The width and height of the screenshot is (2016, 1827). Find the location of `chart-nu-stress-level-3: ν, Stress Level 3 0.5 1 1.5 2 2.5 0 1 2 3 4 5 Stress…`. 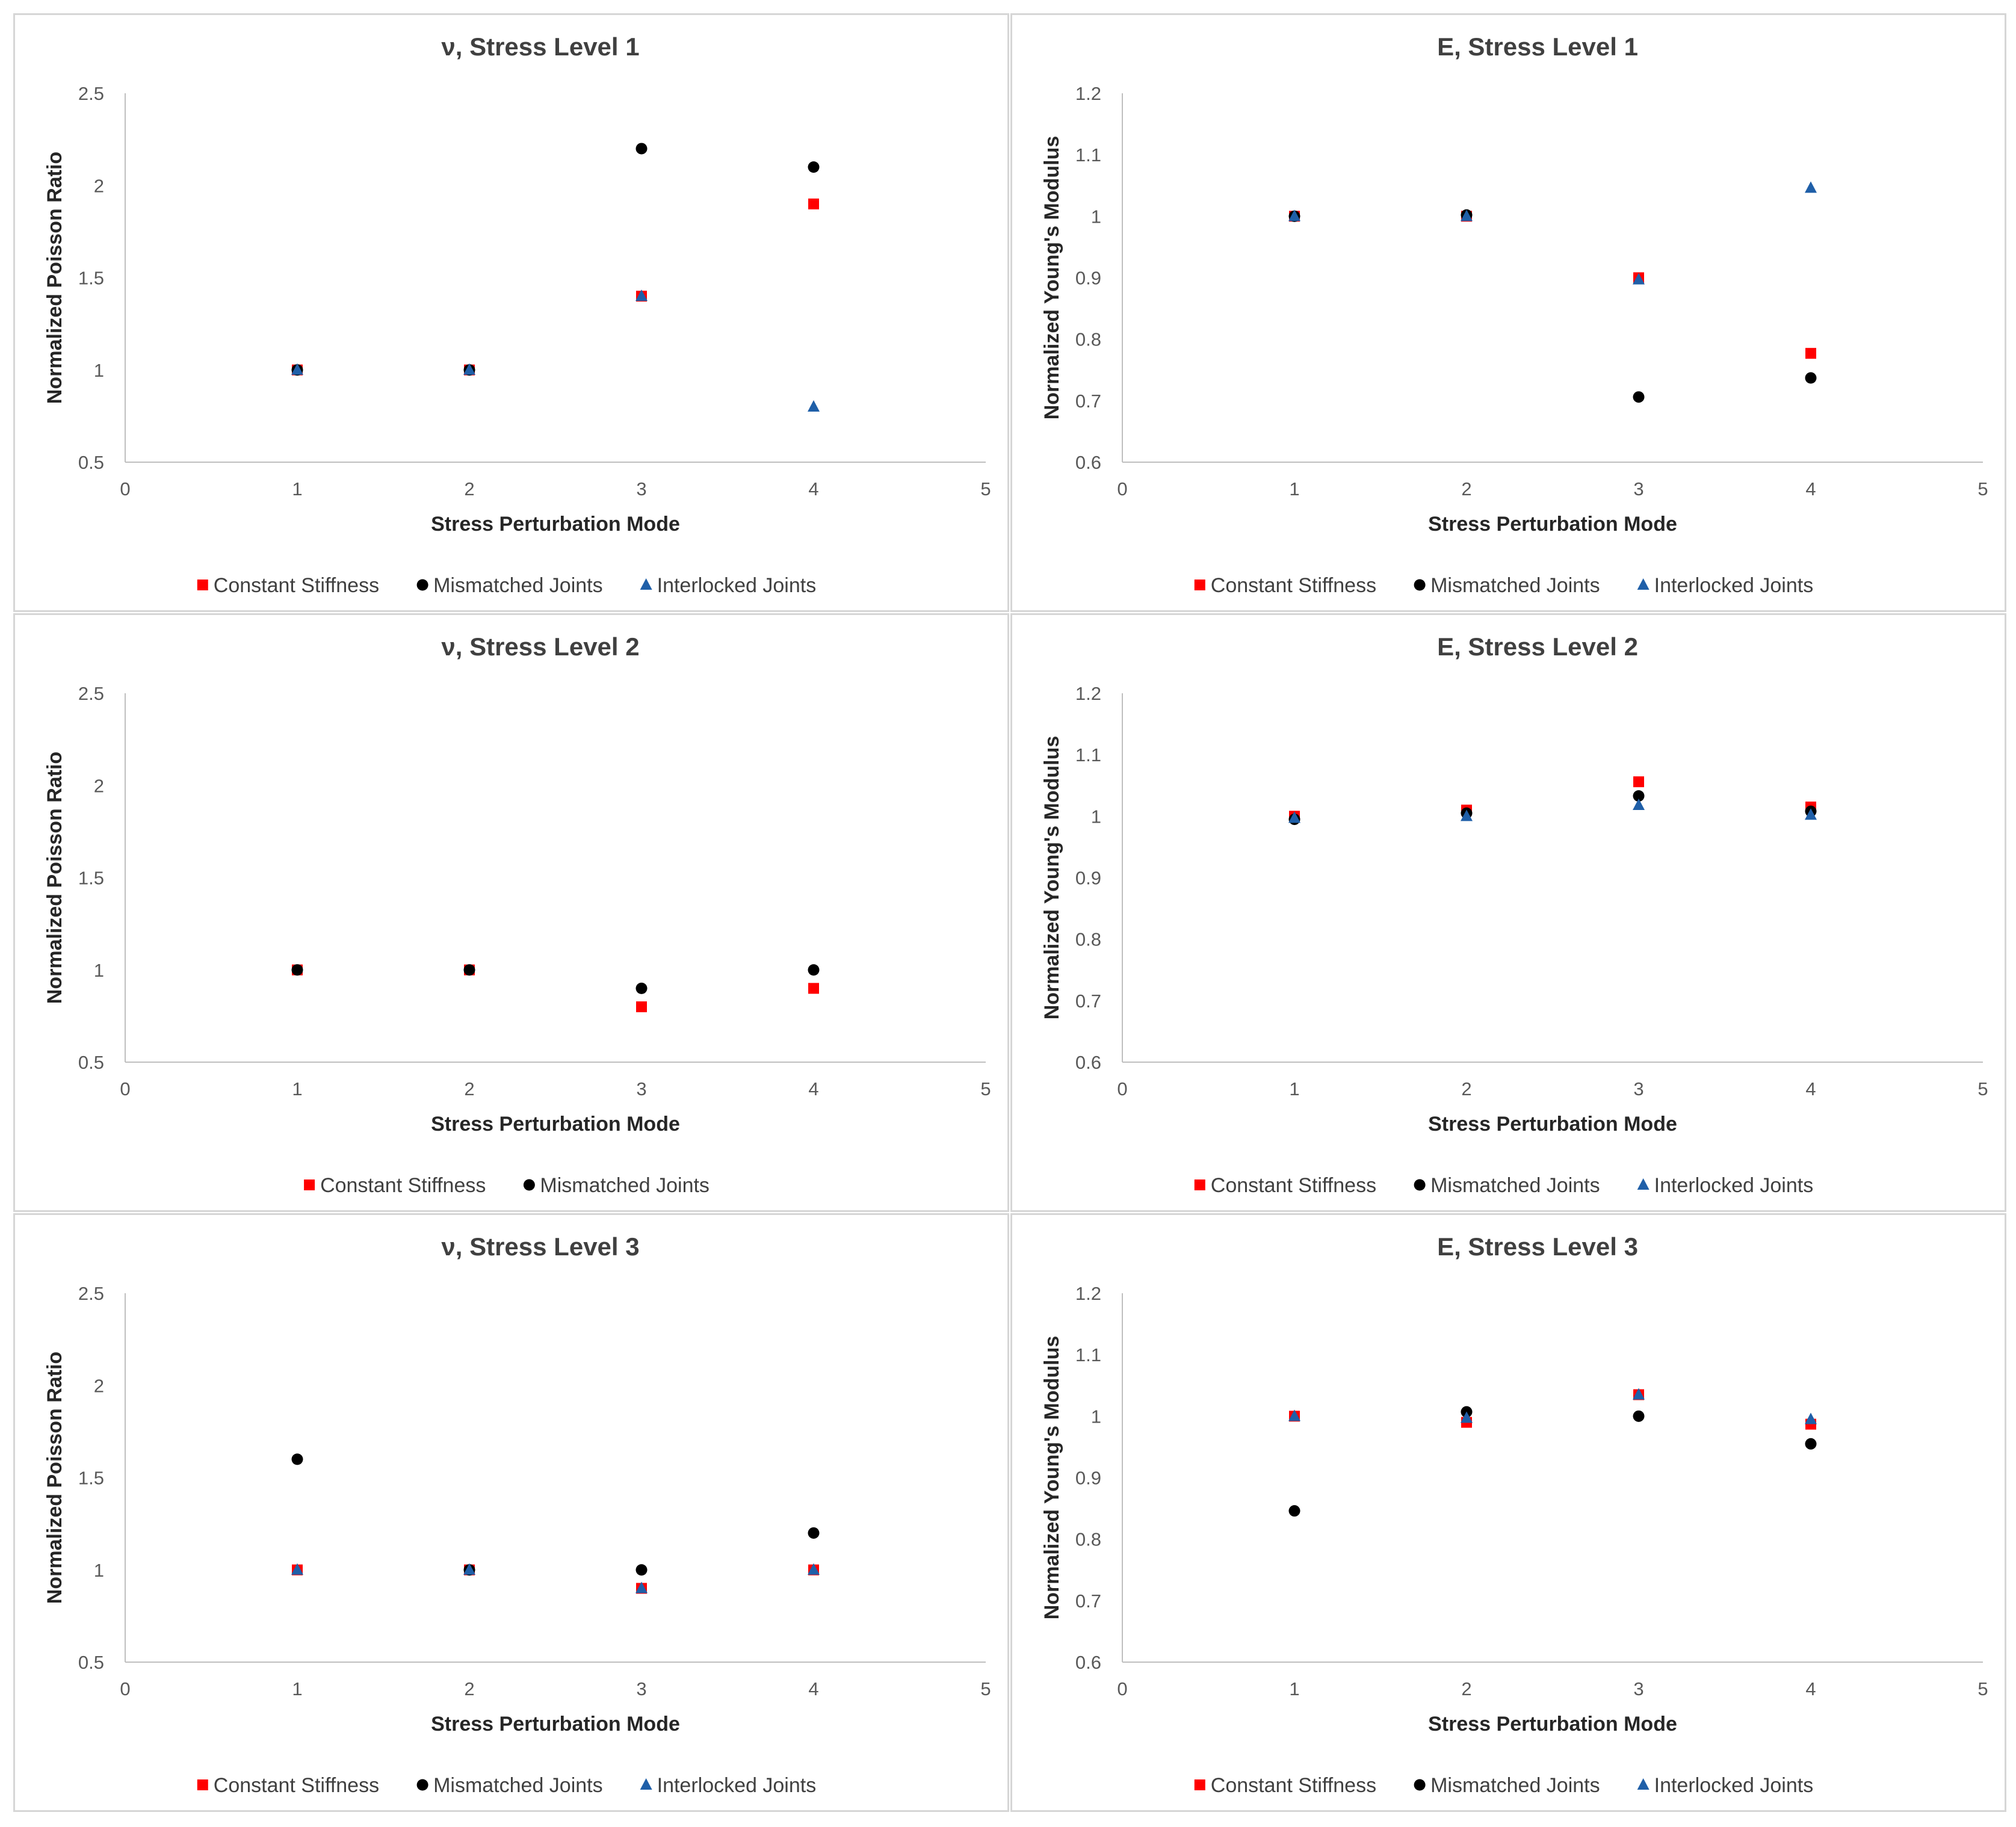

chart-nu-stress-level-3: ν, Stress Level 3 0.5 1 1.5 2 2.5 0 1 2 3 4 5 Stress… is located at coordinates (517, 1514).